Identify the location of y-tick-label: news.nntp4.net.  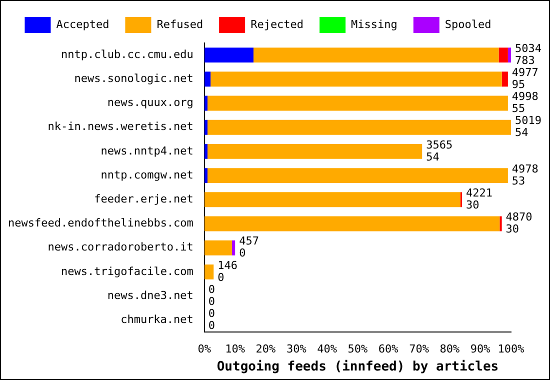
(147, 151).